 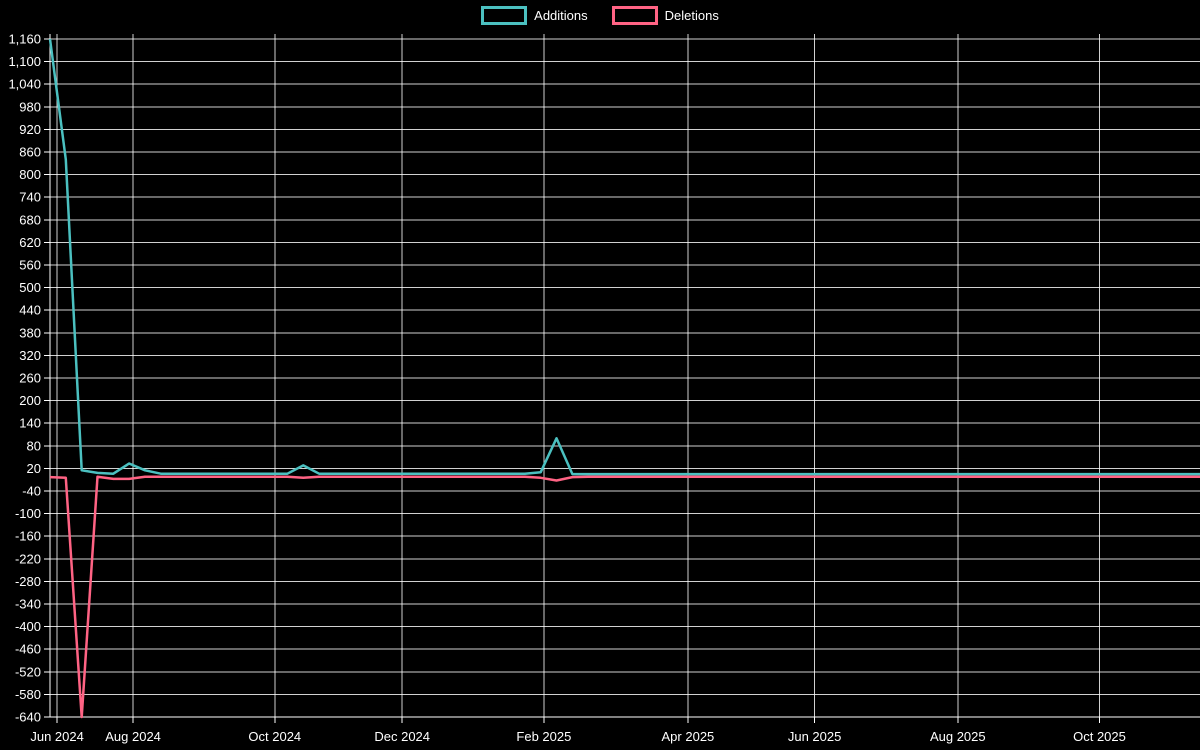 I want to click on x-tick-label: Aug 2024, so click(x=133, y=736).